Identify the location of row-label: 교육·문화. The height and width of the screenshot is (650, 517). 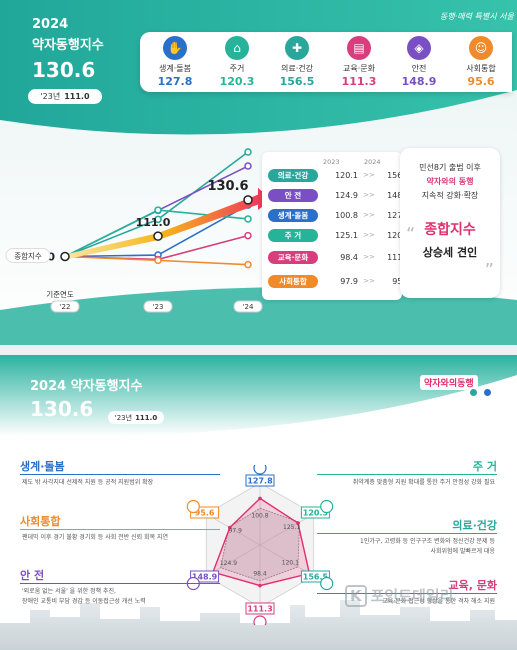
(293, 257).